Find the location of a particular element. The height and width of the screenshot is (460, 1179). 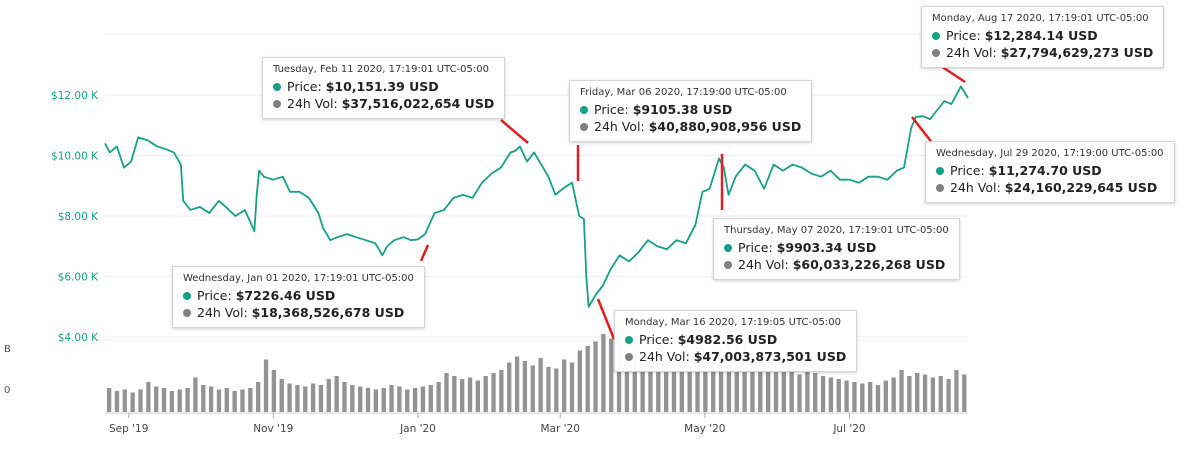

tooltip-price-row: Price: $12,284.14 USD is located at coordinates (1042, 35).